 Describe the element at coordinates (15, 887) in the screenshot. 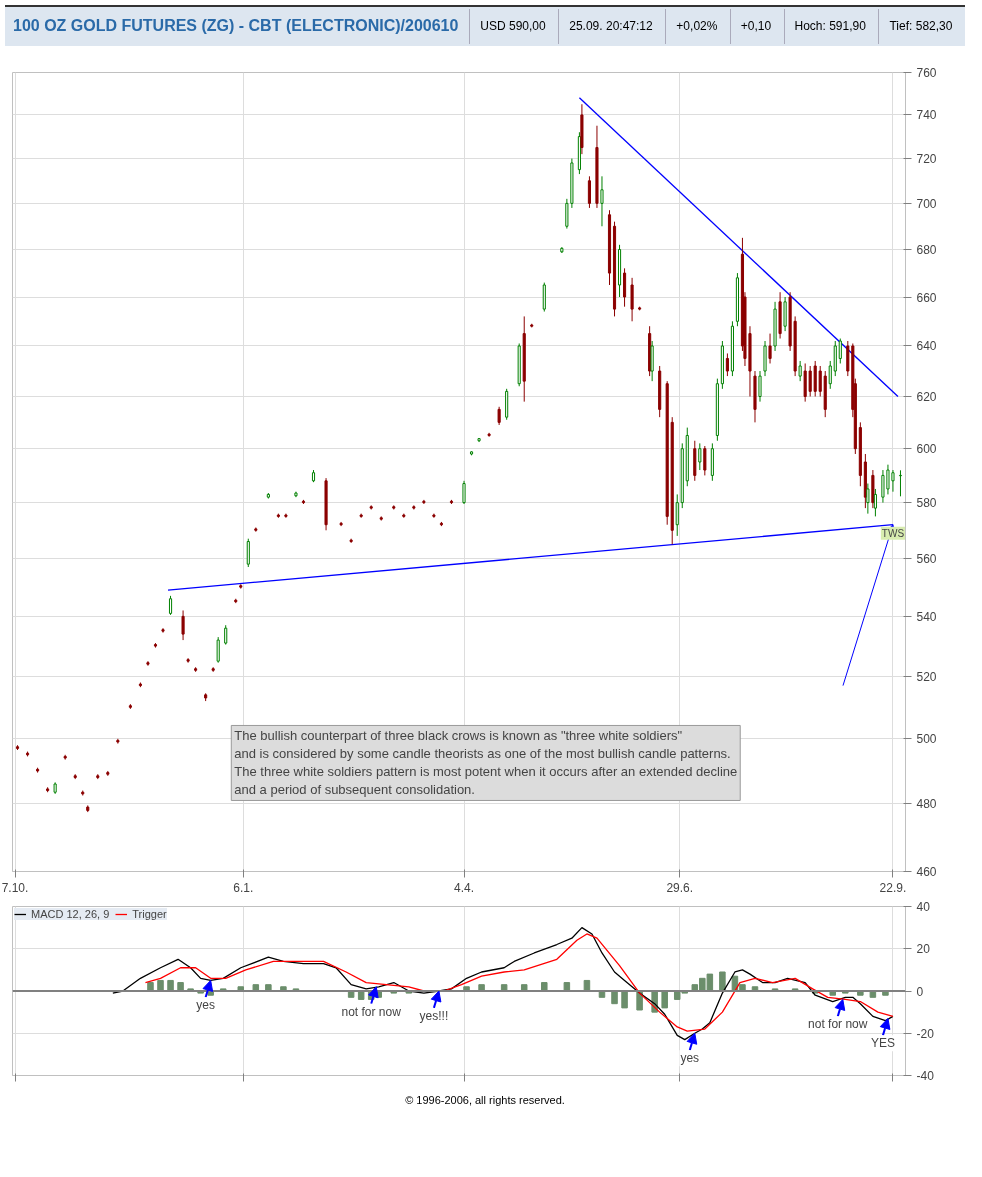

I see `x-tick-label: 7.10.` at that location.